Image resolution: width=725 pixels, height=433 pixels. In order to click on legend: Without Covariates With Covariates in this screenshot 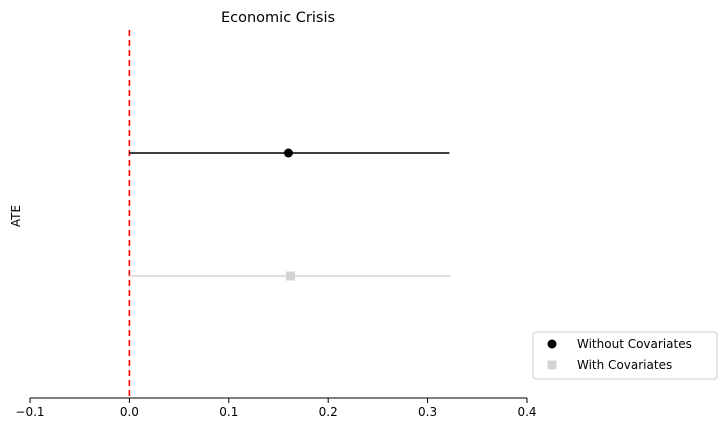, I will do `click(625, 355)`.